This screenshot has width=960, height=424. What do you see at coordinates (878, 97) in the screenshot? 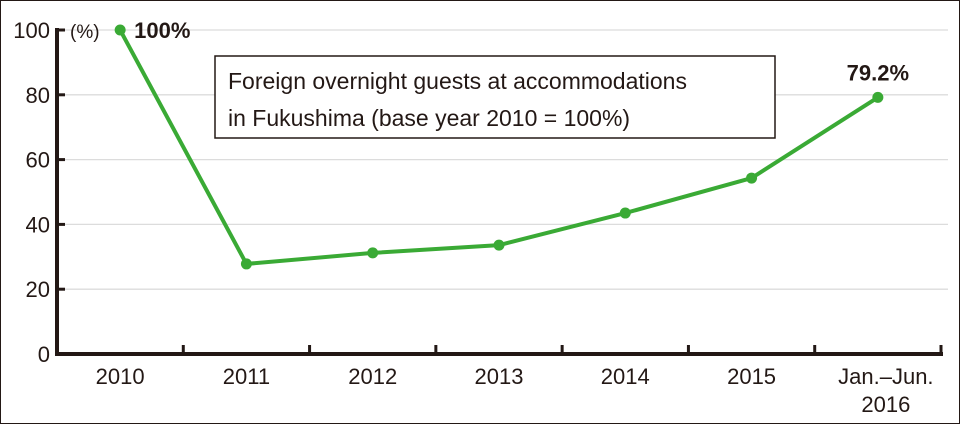
I see `data-point-jan-jun-2016` at bounding box center [878, 97].